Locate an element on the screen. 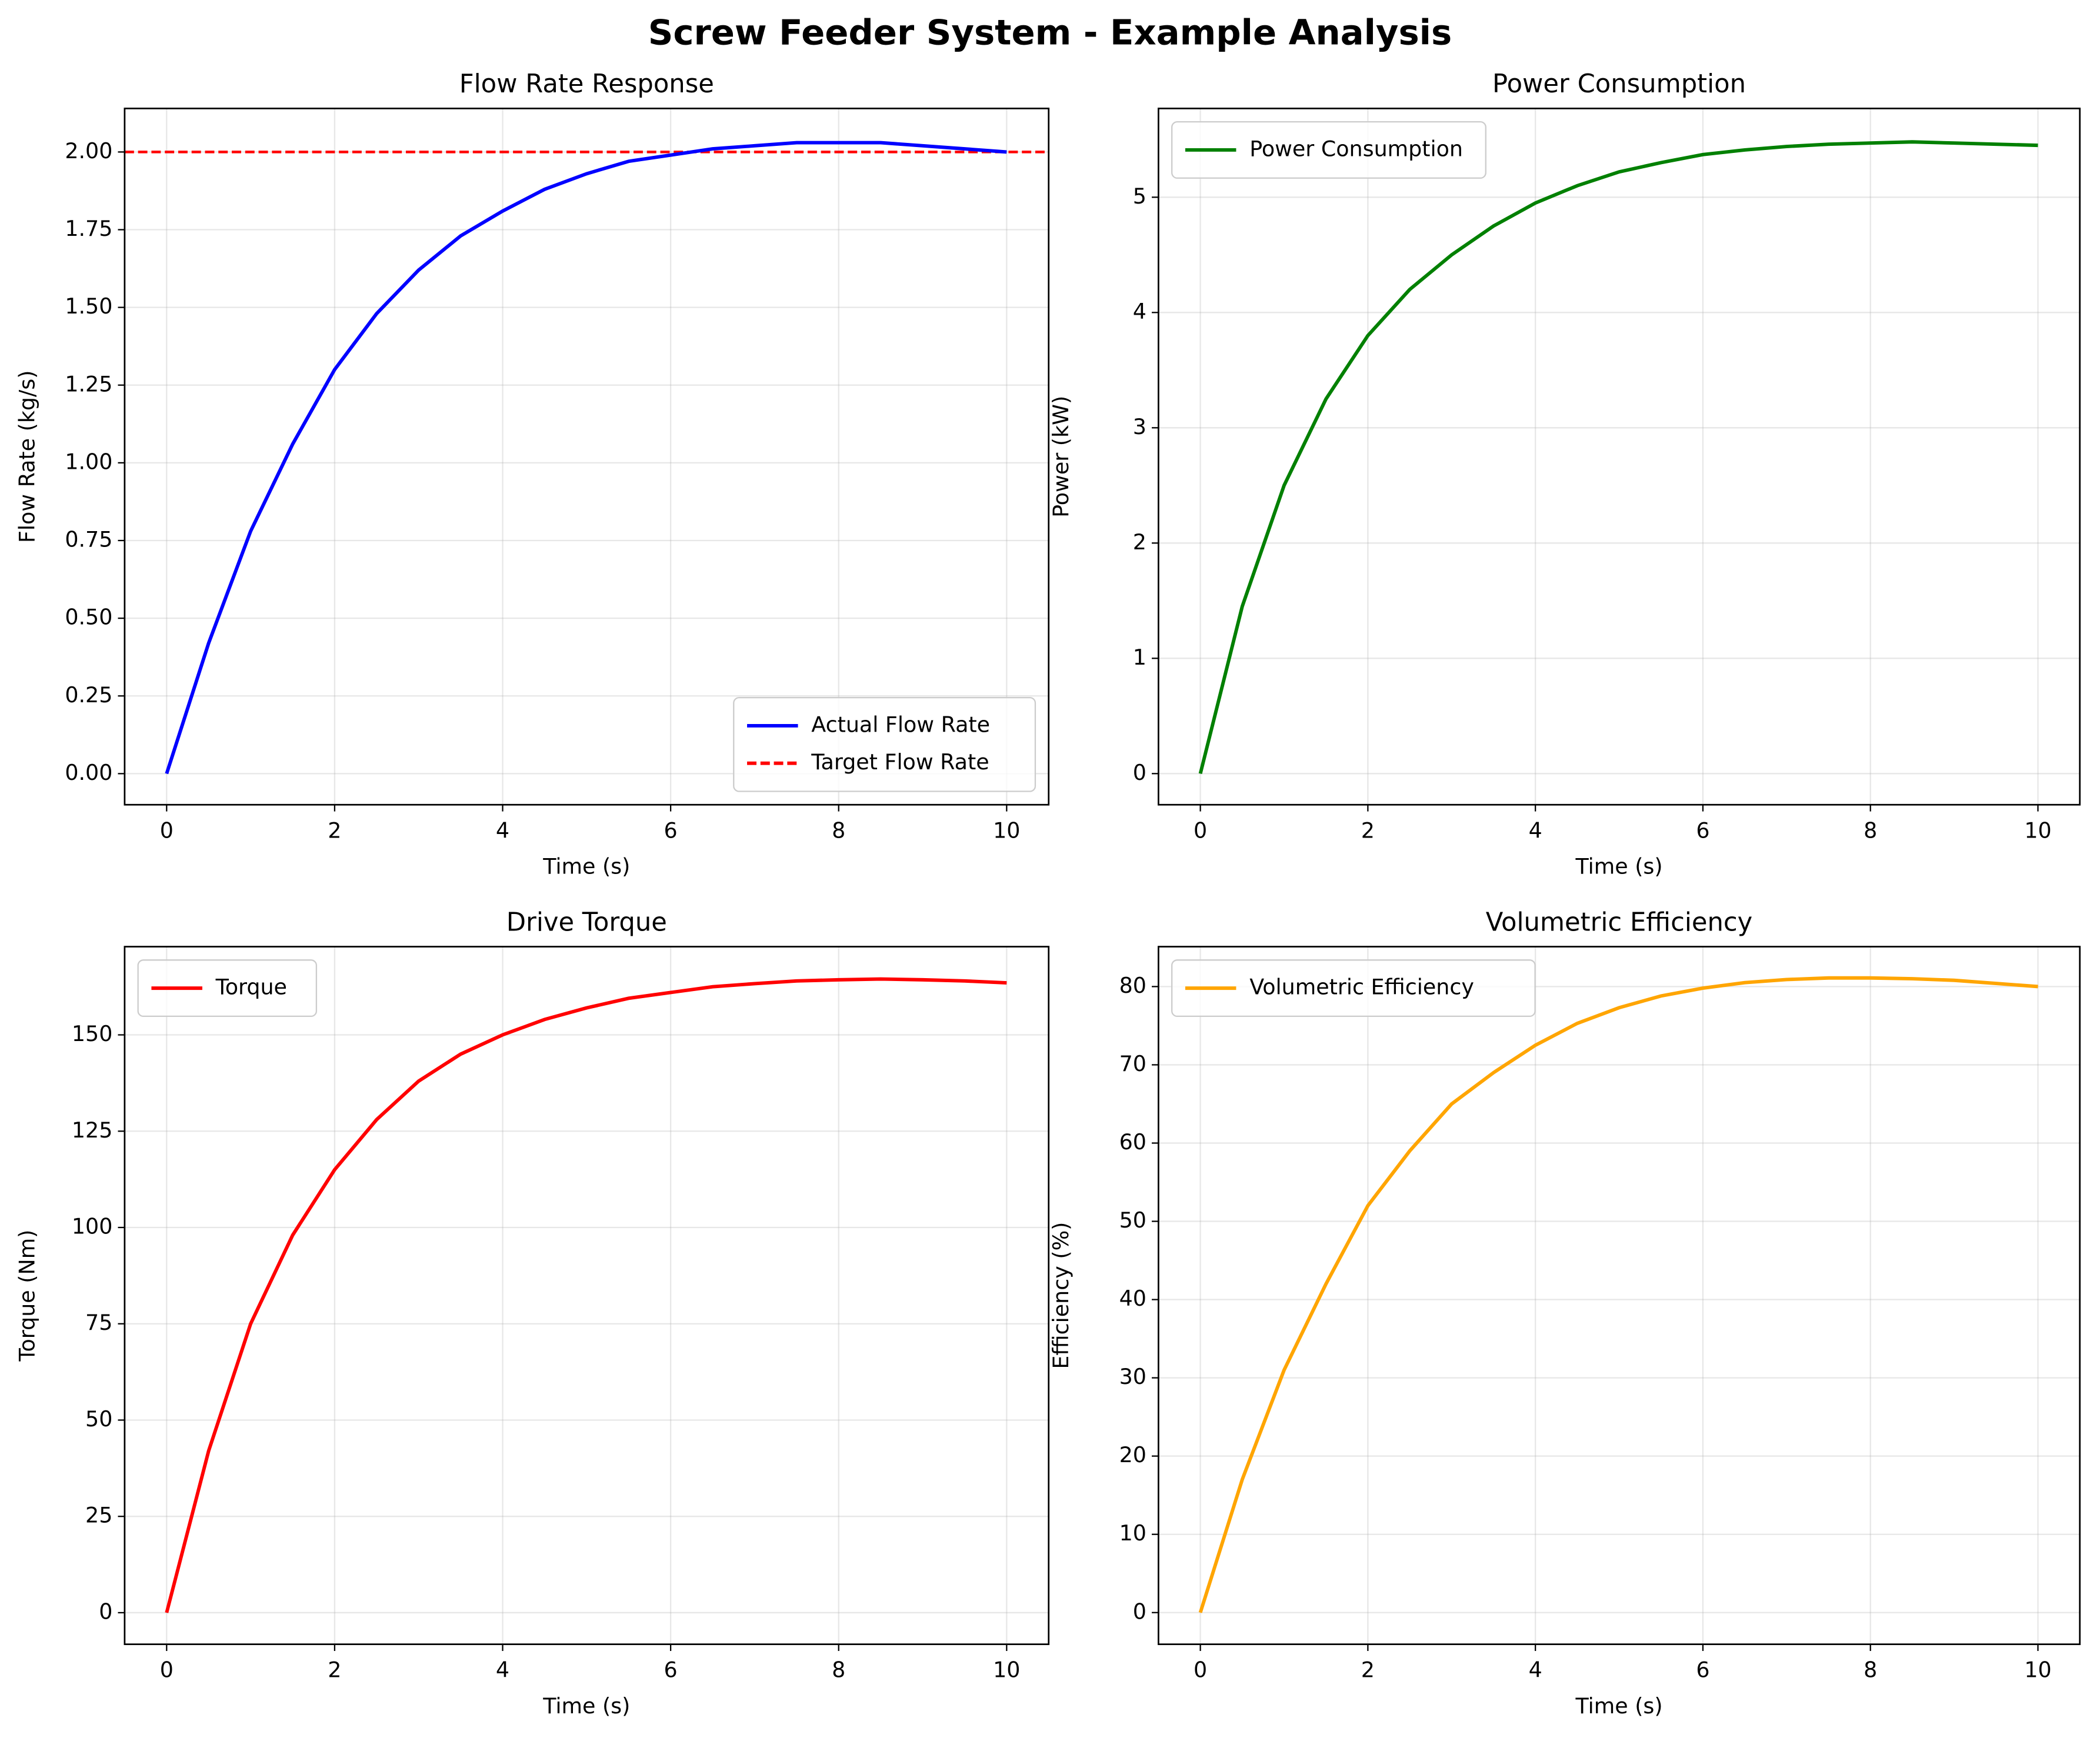  y-tick-label: 2.00 is located at coordinates (88, 151).